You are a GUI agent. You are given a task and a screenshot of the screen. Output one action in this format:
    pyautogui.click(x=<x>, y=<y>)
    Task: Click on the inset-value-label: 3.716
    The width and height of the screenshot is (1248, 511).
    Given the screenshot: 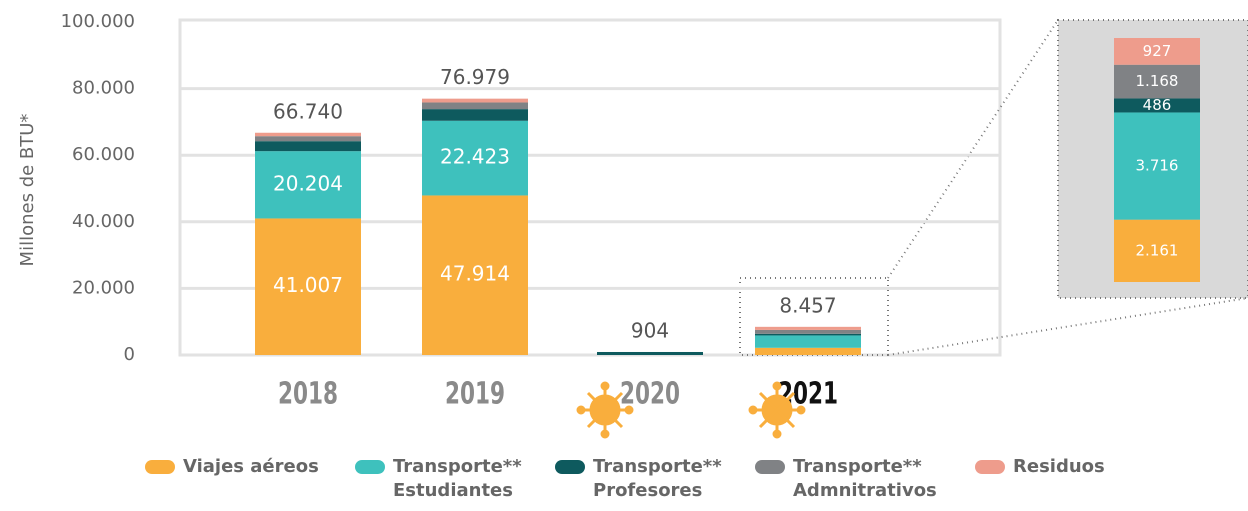 What is the action you would take?
    pyautogui.click(x=1157, y=166)
    